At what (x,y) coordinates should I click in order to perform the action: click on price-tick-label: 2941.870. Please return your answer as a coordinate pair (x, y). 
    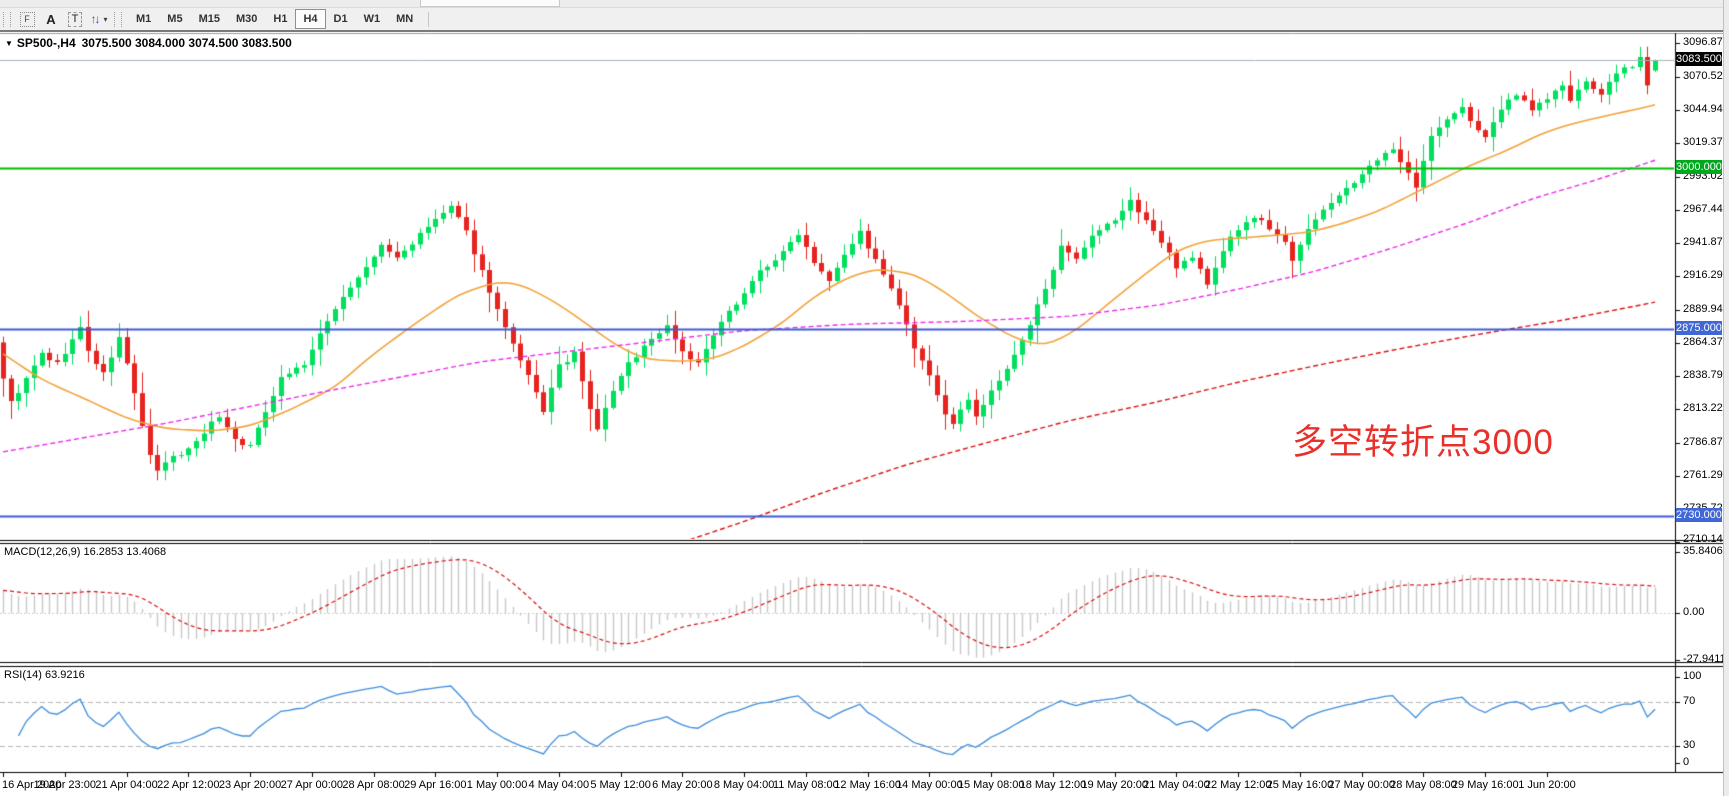
    Looking at the image, I should click on (1706, 241).